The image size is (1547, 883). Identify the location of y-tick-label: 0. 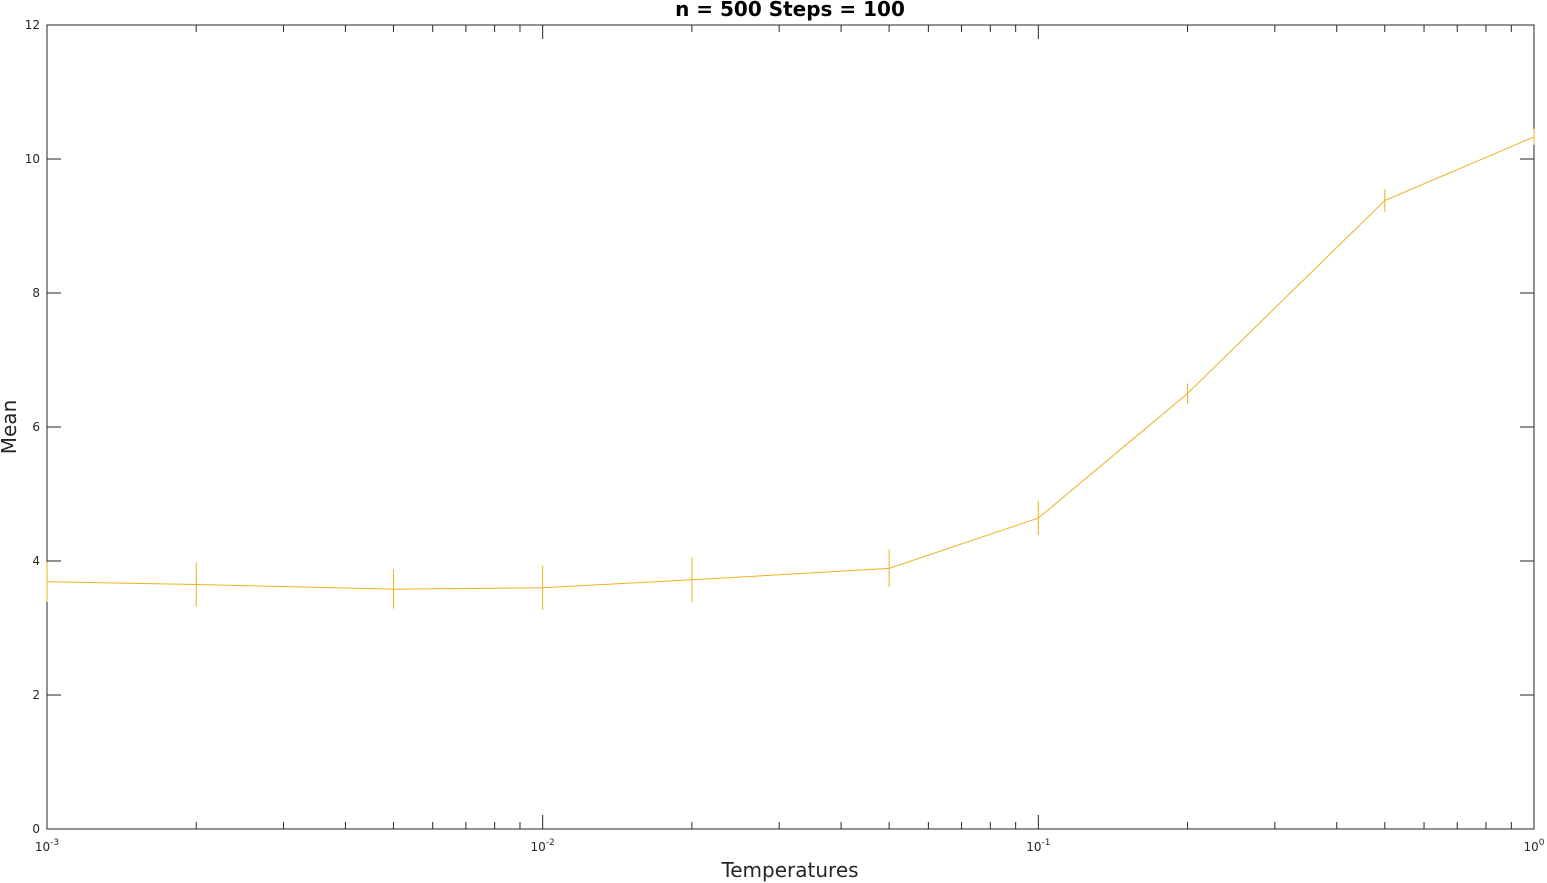
(36, 829).